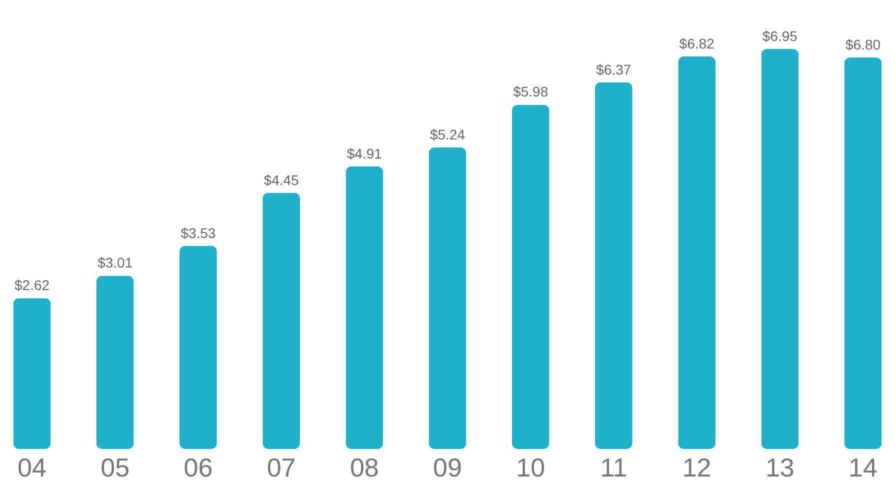 The height and width of the screenshot is (486, 895). What do you see at coordinates (863, 467) in the screenshot?
I see `x-tick-label: 14` at bounding box center [863, 467].